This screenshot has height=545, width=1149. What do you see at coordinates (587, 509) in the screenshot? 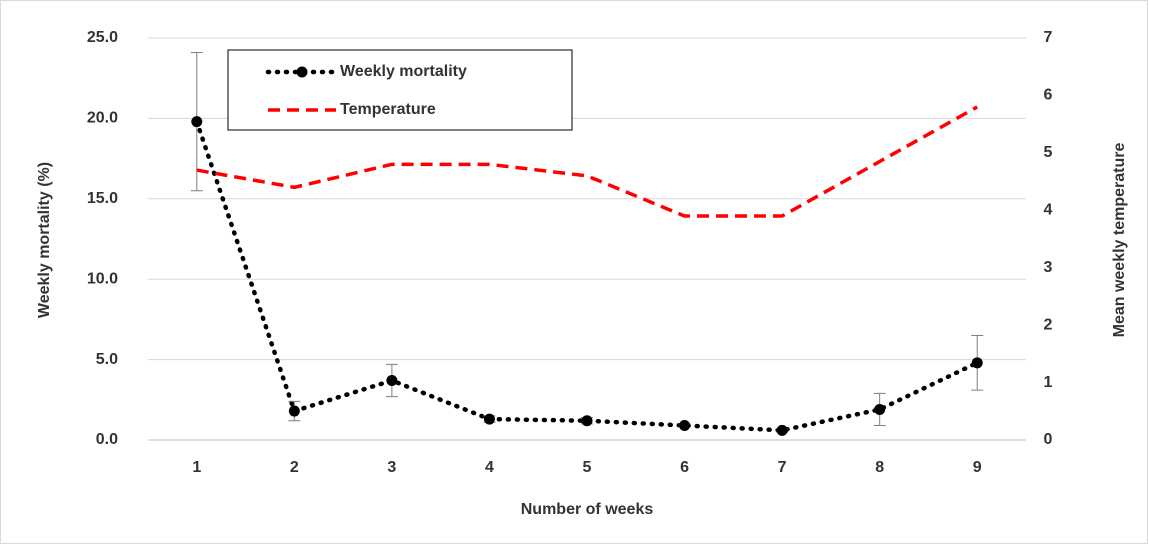
I see `x-axis-title: Number of weeks` at bounding box center [587, 509].